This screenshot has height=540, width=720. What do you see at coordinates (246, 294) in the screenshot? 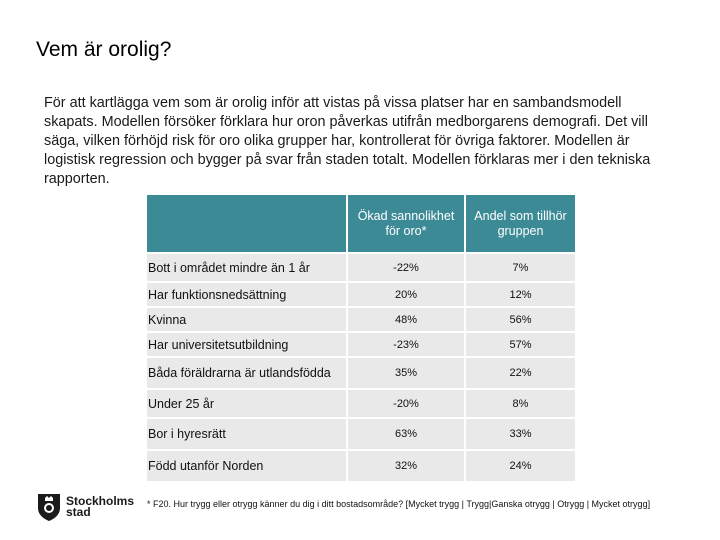
I see `row-label: Har funktionsnedsättning` at bounding box center [246, 294].